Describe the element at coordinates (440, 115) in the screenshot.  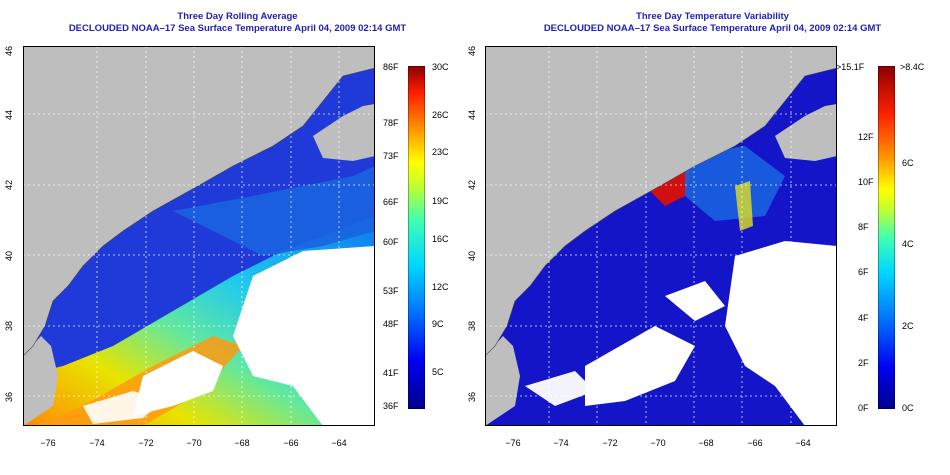
I see `colorbar-c-label: 26C` at that location.